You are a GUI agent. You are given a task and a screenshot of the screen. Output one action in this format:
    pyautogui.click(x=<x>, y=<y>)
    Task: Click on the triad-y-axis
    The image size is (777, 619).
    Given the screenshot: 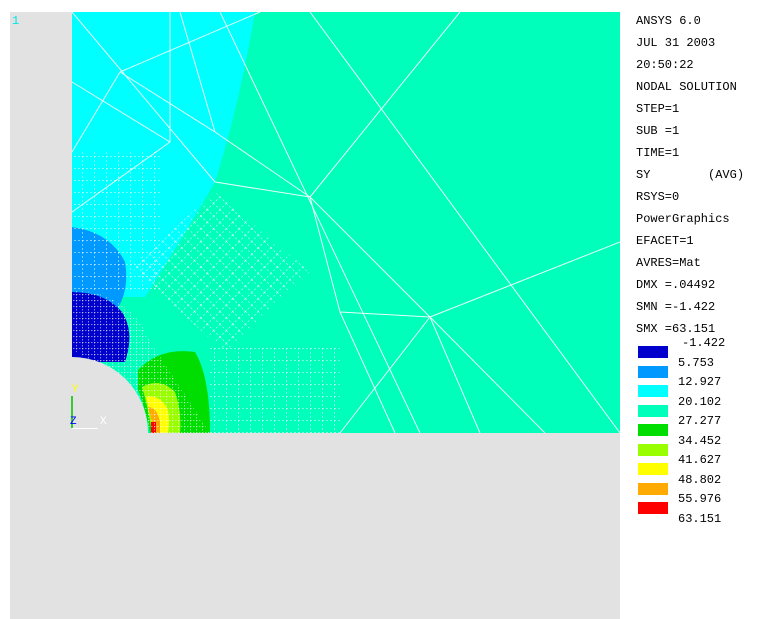 What is the action you would take?
    pyautogui.click(x=72, y=412)
    